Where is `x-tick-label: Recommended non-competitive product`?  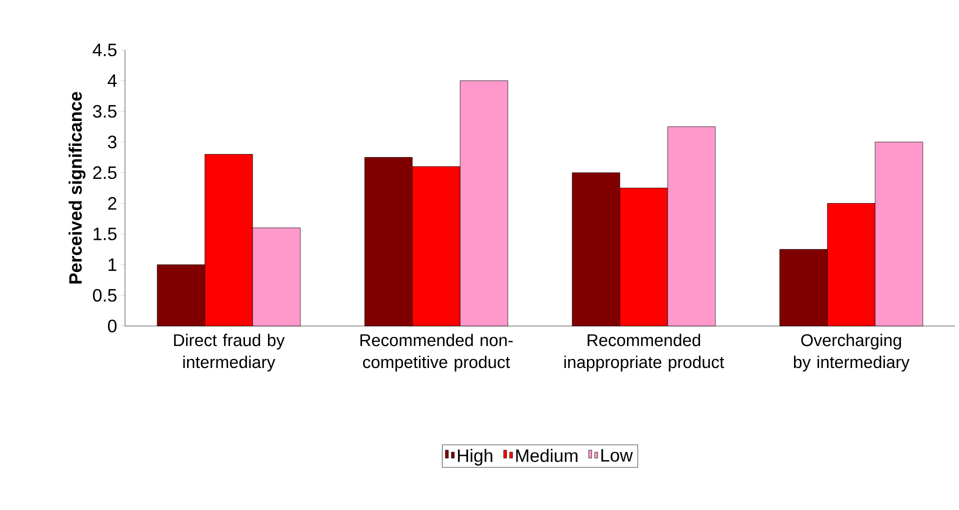 x-tick-label: Recommended non-competitive product is located at coordinates (436, 353).